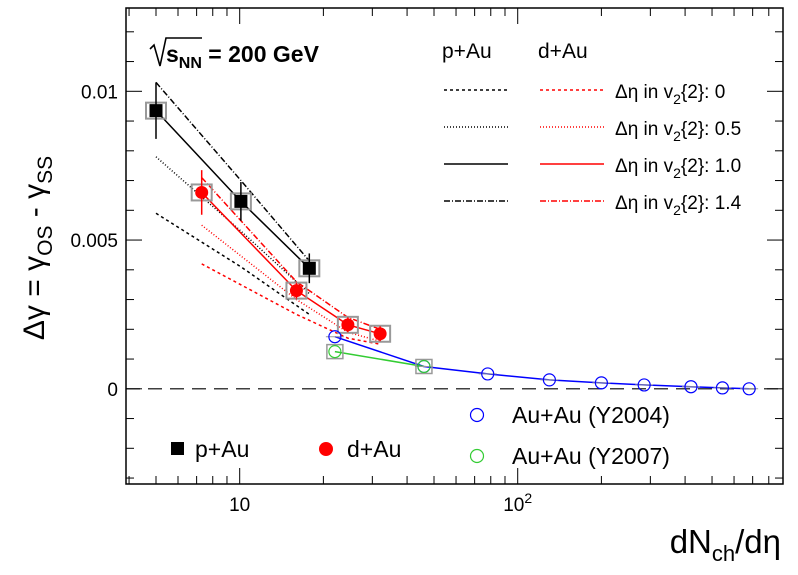 This screenshot has height=575, width=798. Describe the element at coordinates (379, 359) in the screenshot. I see `series-line` at that location.